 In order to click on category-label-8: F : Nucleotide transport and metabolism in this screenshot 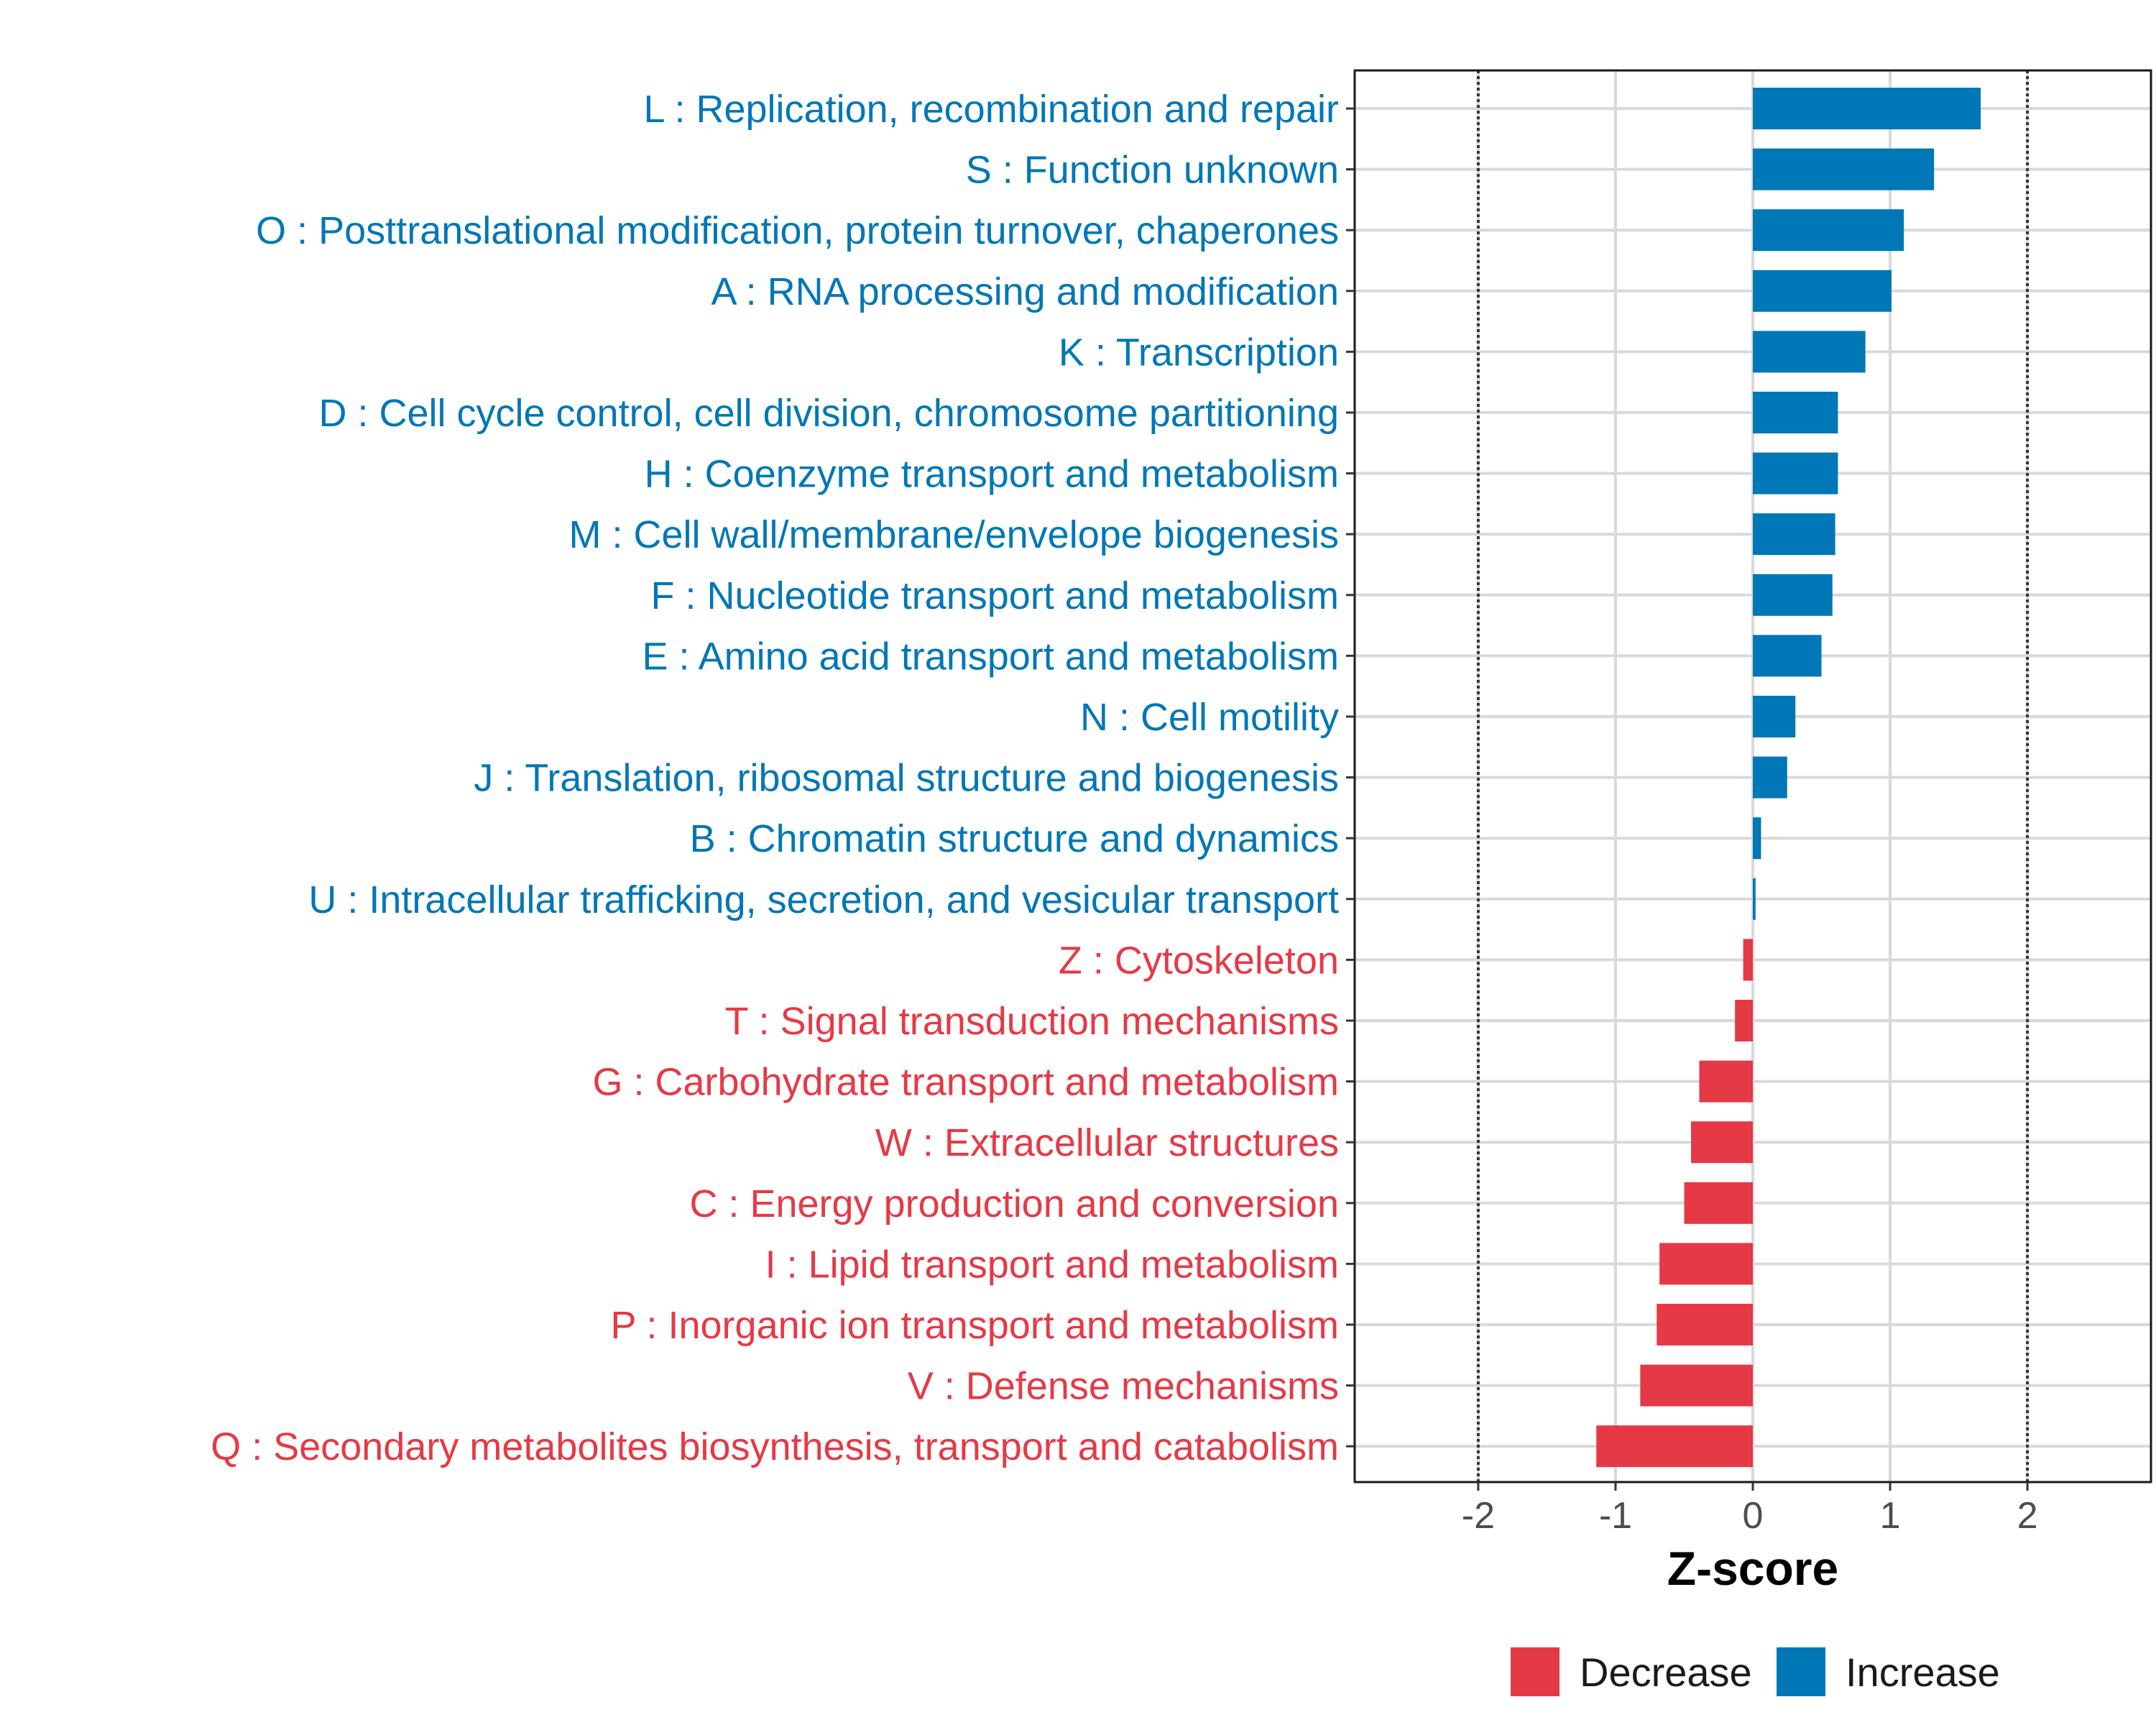, I will do `click(995, 595)`.